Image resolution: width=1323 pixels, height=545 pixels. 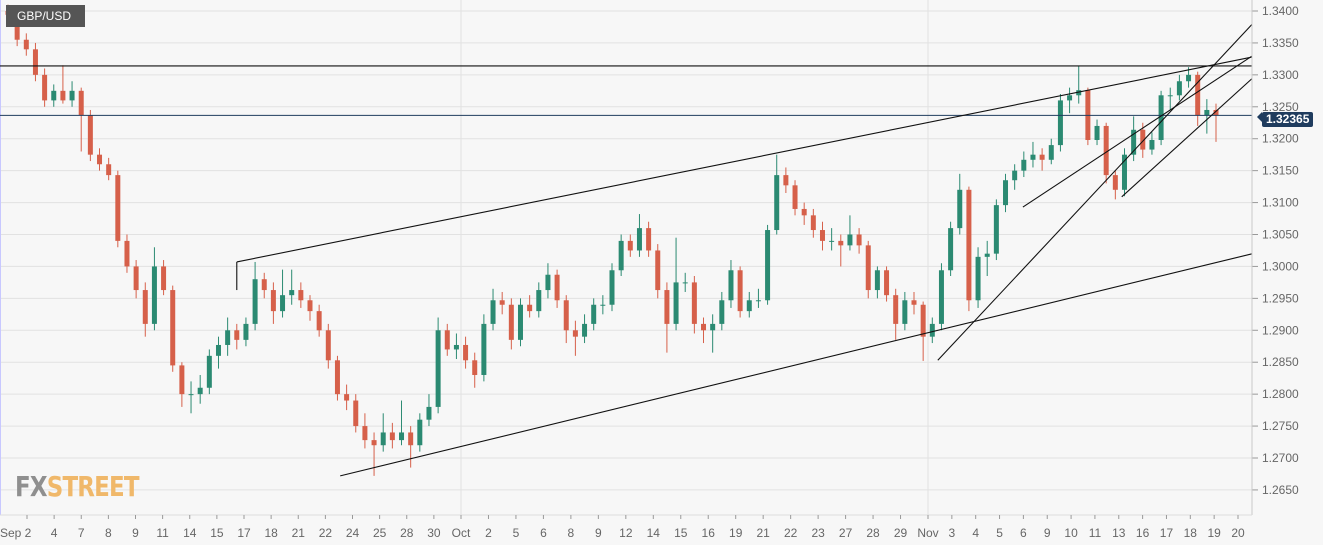 I want to click on x-tick-label: 19, so click(x=1214, y=533).